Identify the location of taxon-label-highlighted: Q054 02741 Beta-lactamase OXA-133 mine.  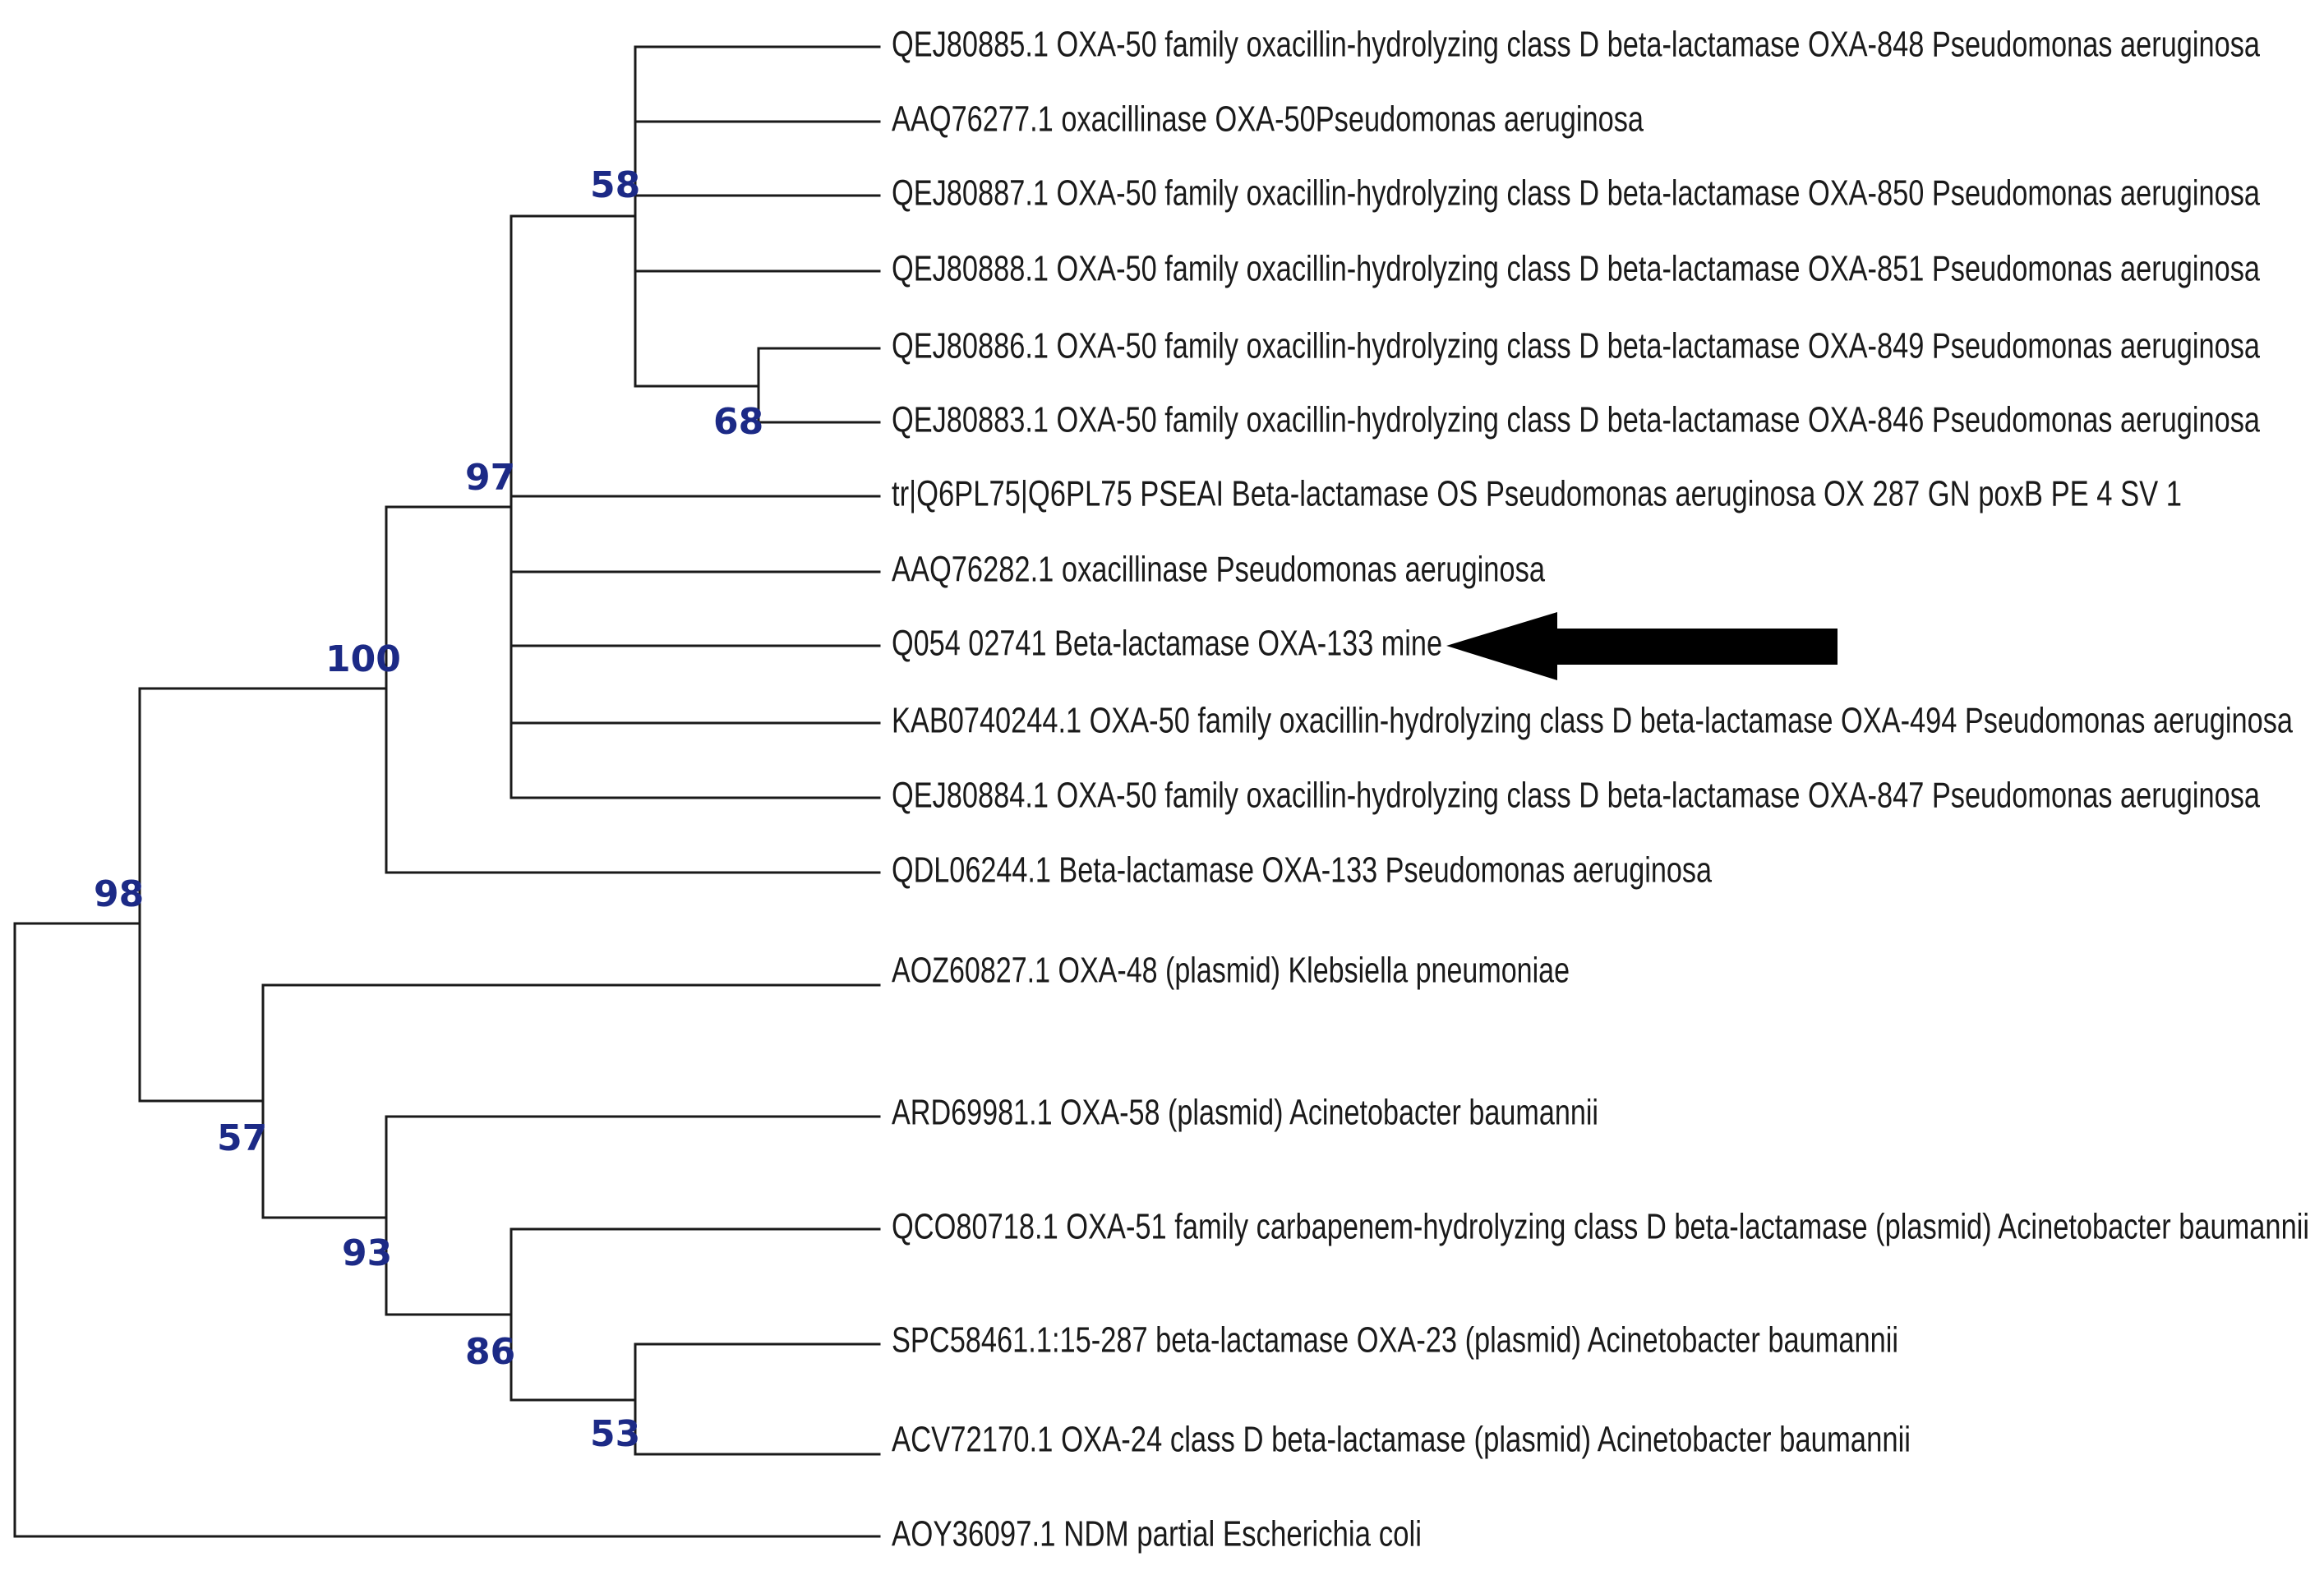
(1167, 644).